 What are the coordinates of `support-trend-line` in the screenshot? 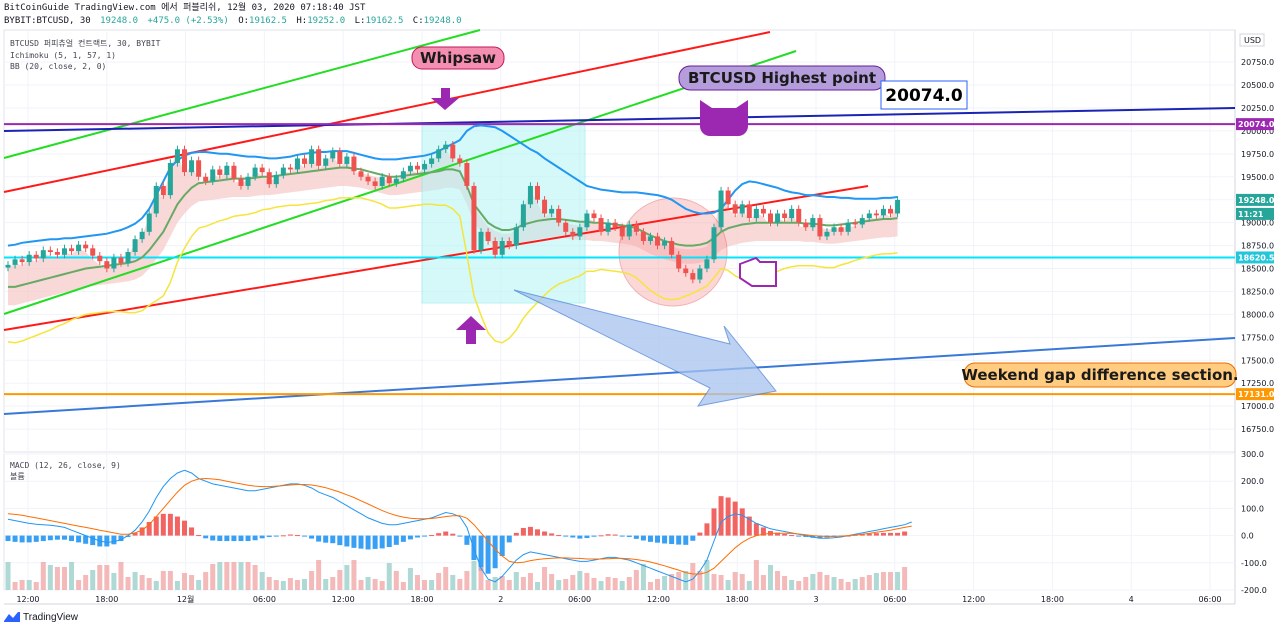 It's located at (619, 376).